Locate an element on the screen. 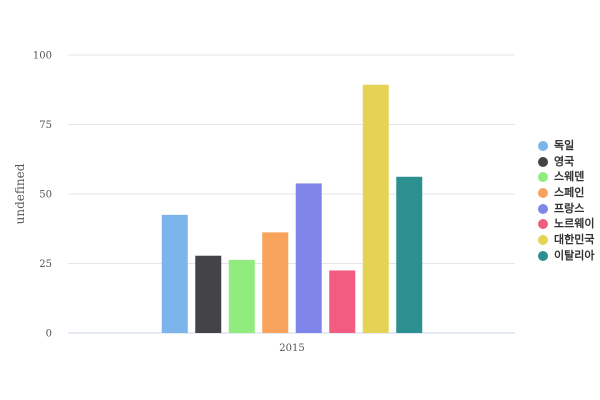 The image size is (600, 400). y-tick-label: 75 is located at coordinates (45, 125).